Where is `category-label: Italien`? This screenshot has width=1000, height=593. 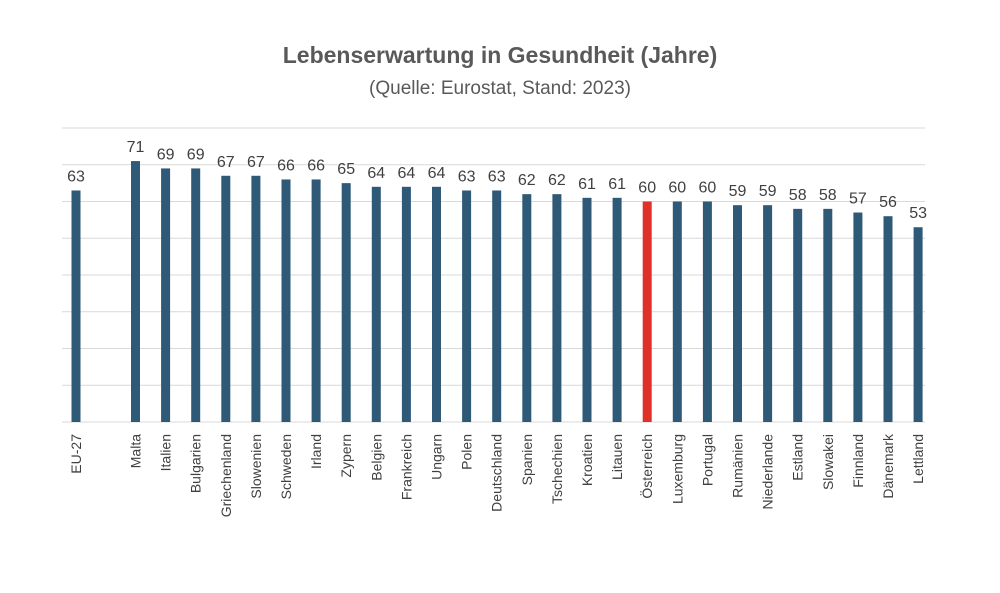 category-label: Italien is located at coordinates (166, 452).